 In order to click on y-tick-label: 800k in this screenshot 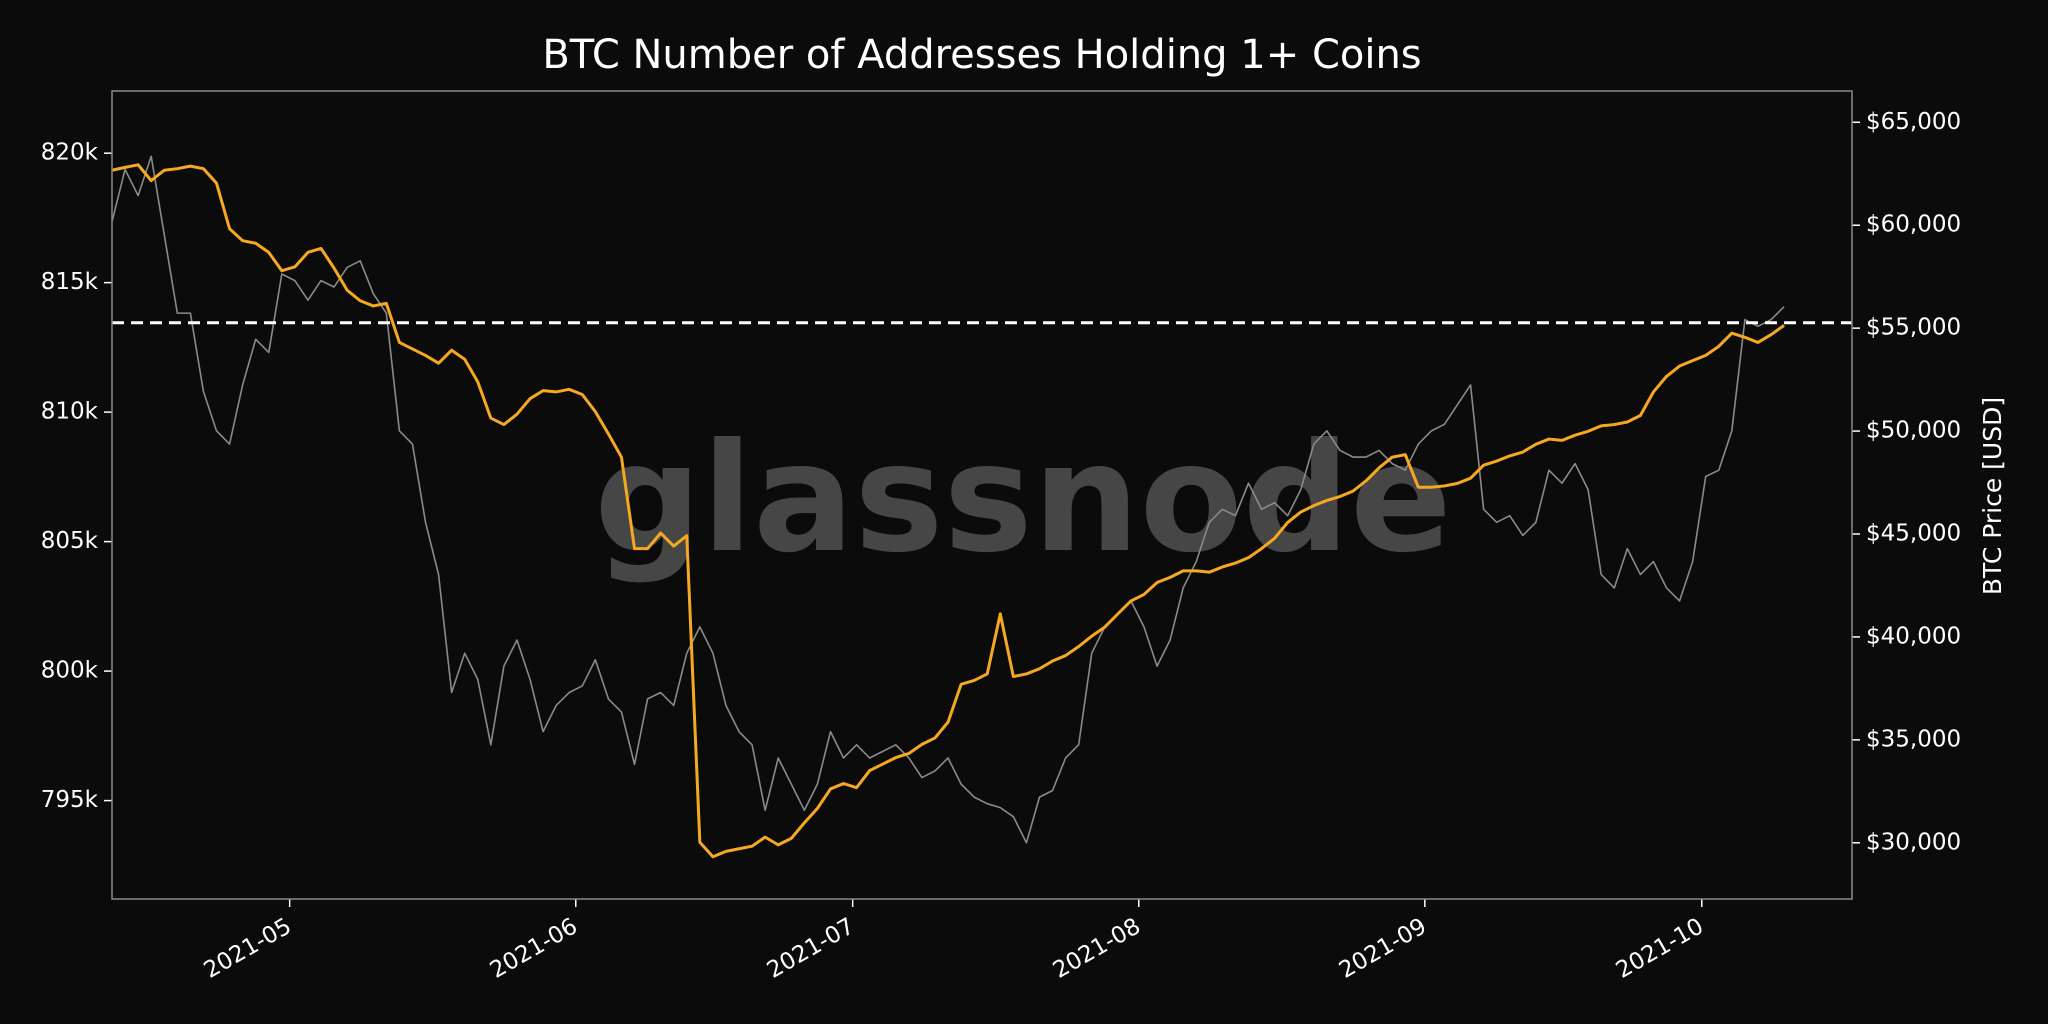, I will do `click(70, 671)`.